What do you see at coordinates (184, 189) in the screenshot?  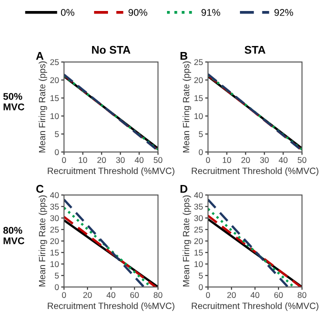 I see `text: D` at bounding box center [184, 189].